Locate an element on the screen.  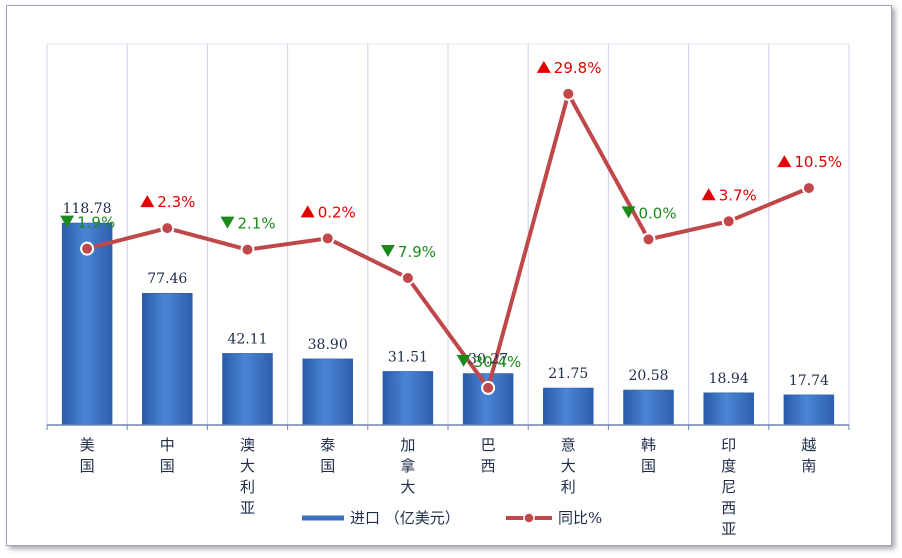
bar-value-label: 77.46 is located at coordinates (167, 279).